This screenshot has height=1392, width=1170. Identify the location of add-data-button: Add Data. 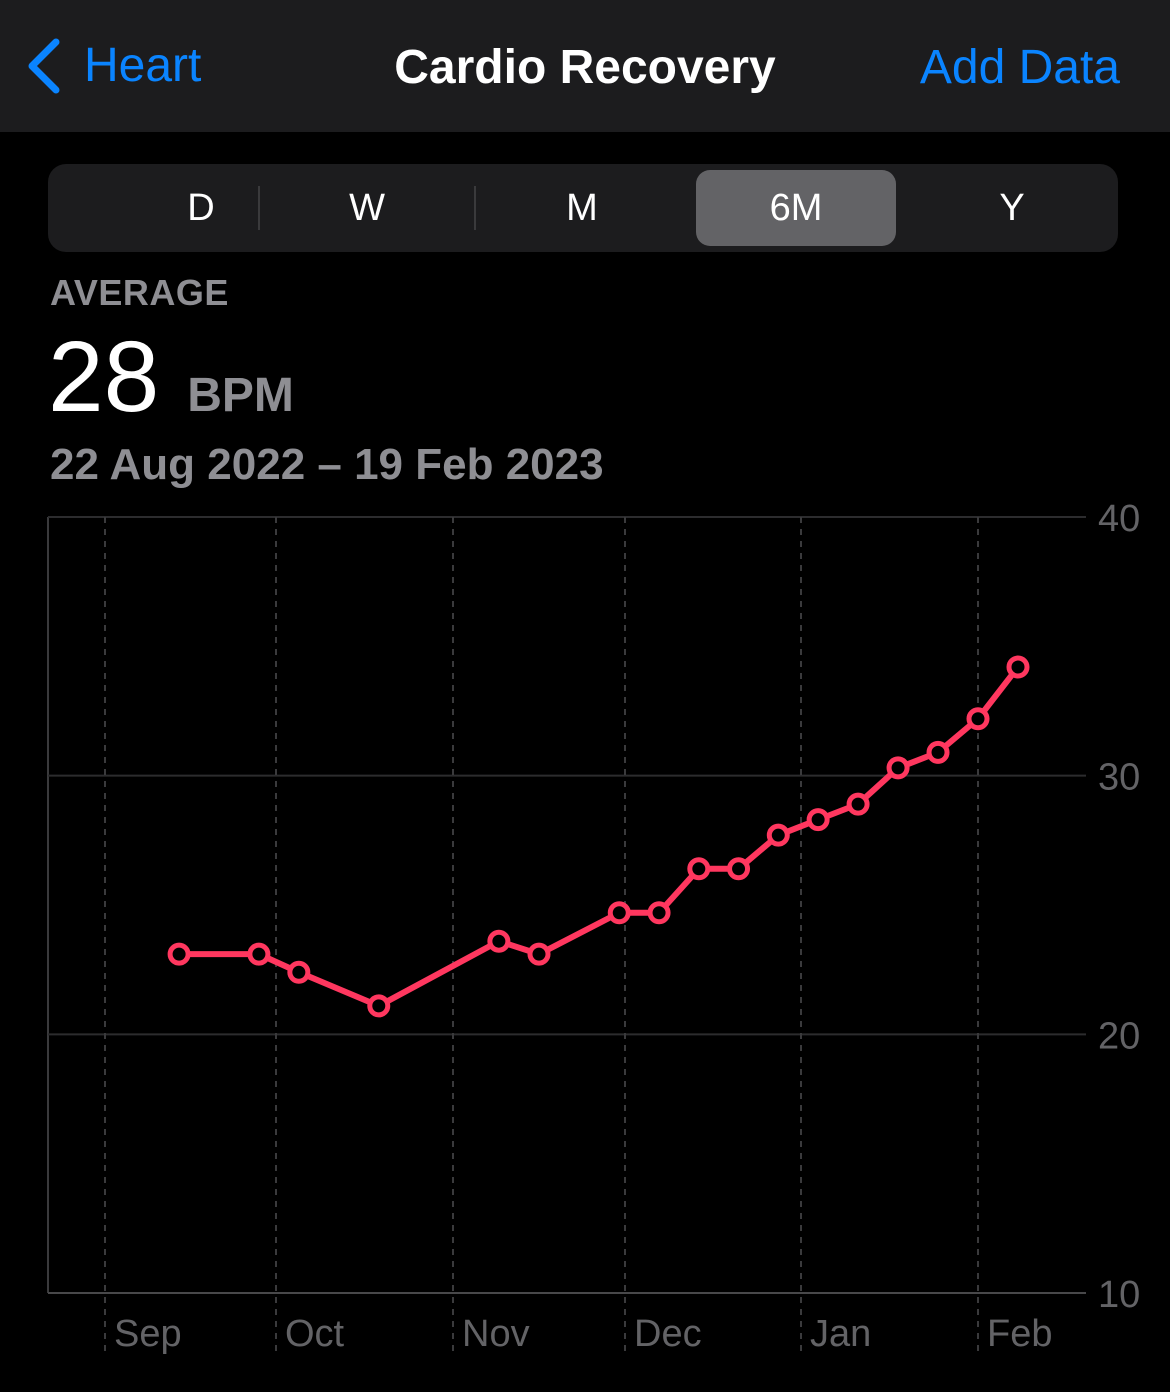
(1019, 67).